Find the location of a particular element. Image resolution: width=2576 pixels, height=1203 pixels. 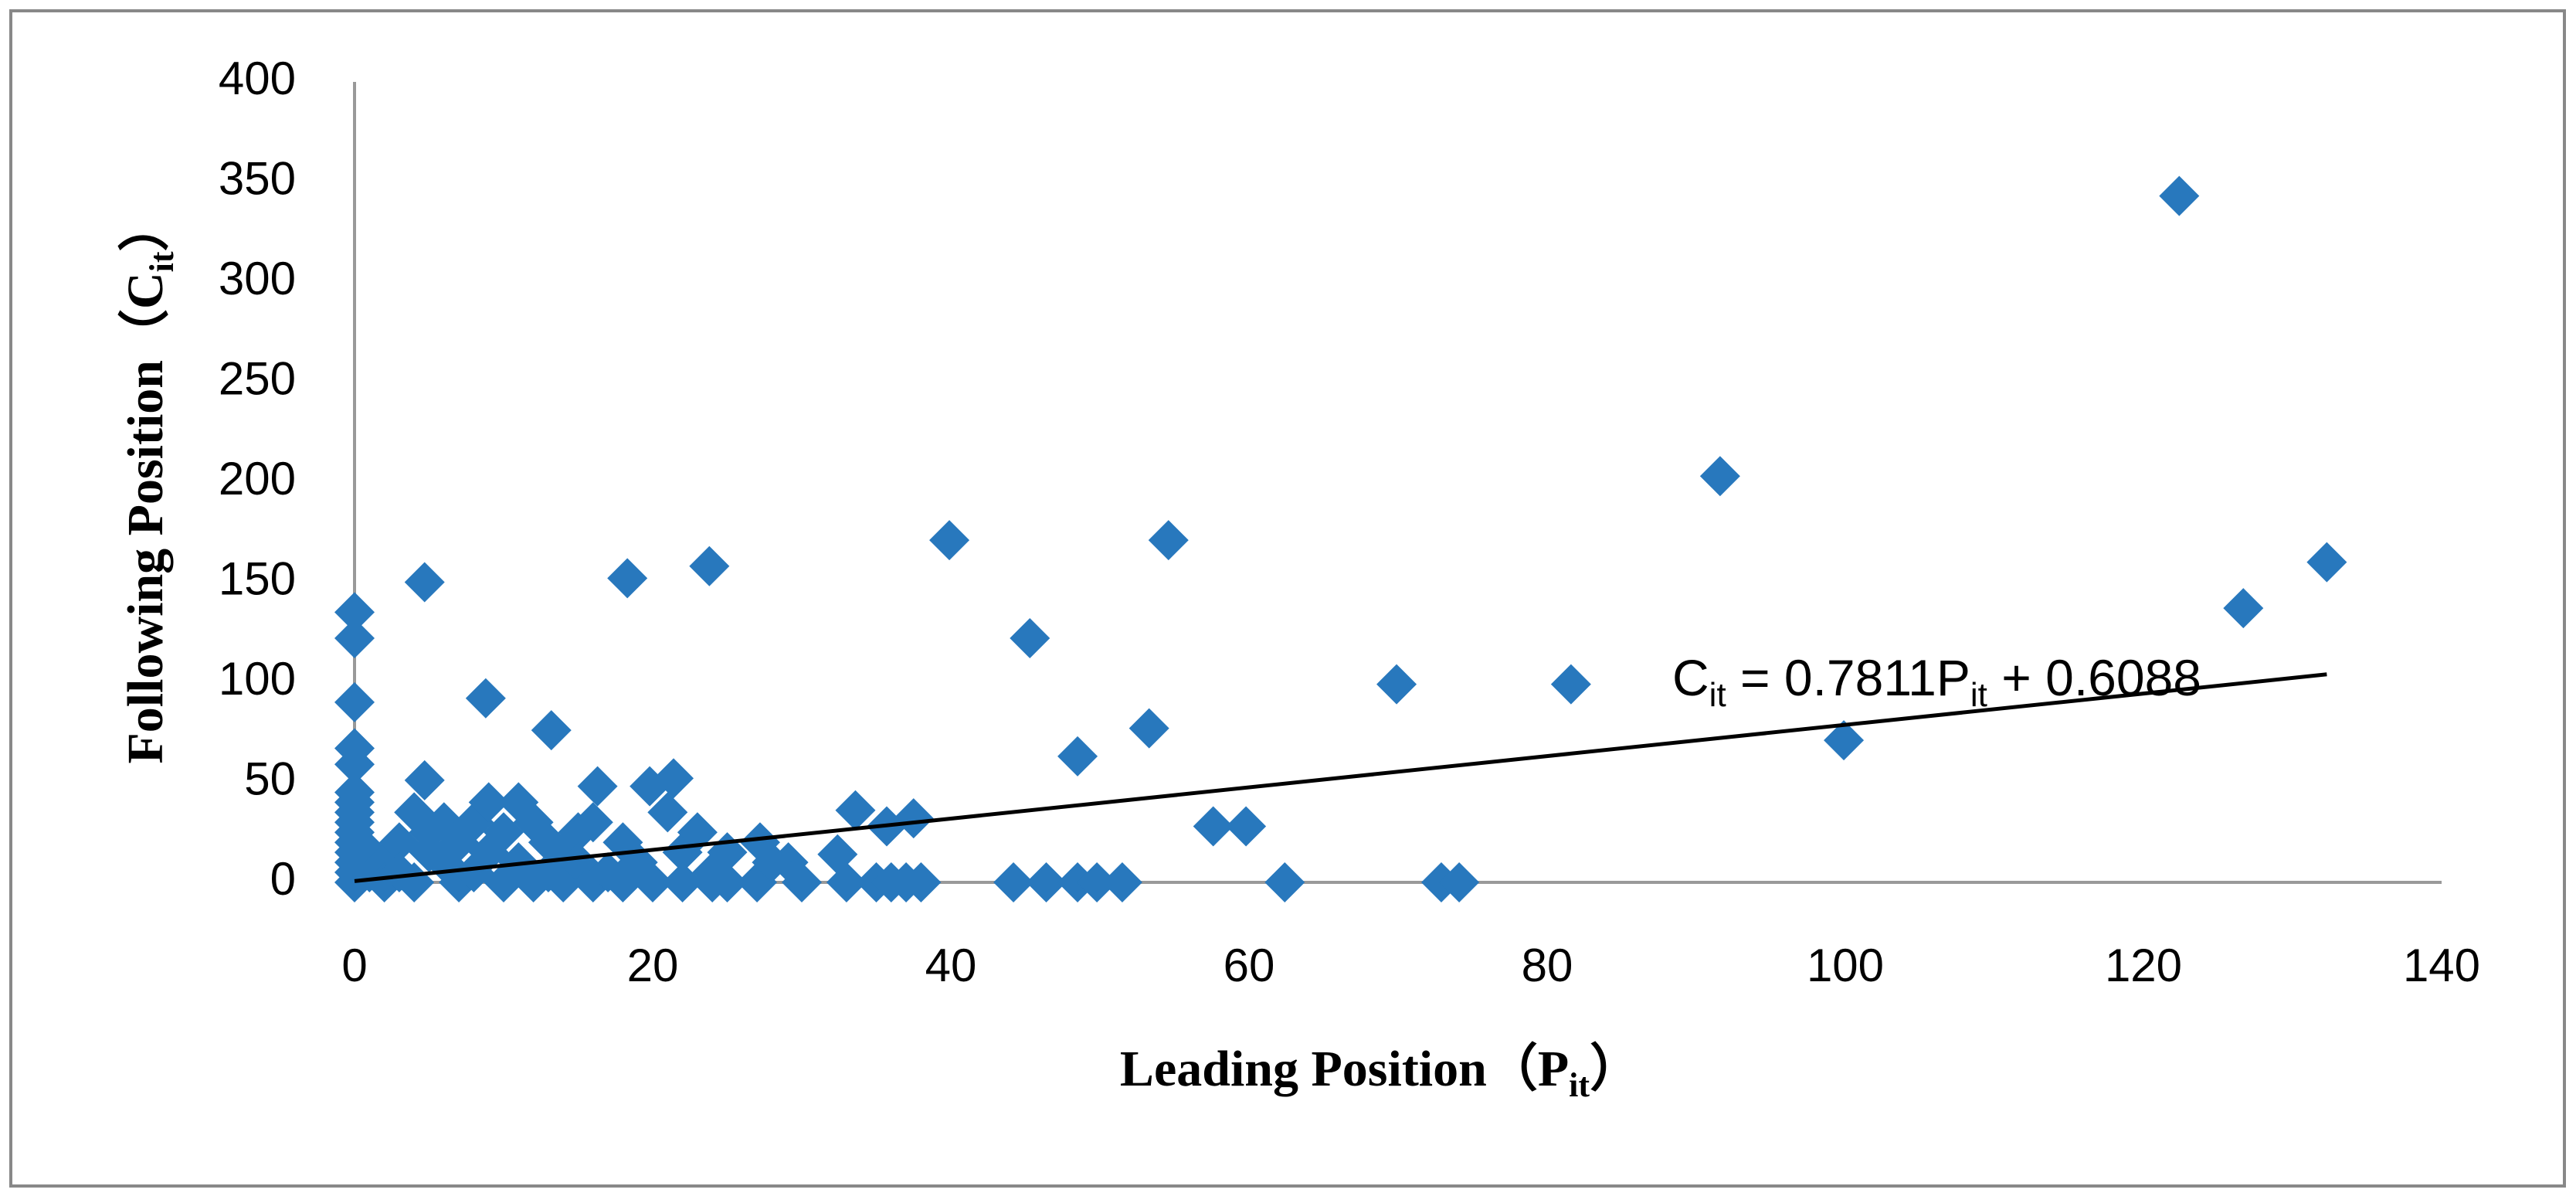

x-title-part: ） is located at coordinates (1615, 1069).